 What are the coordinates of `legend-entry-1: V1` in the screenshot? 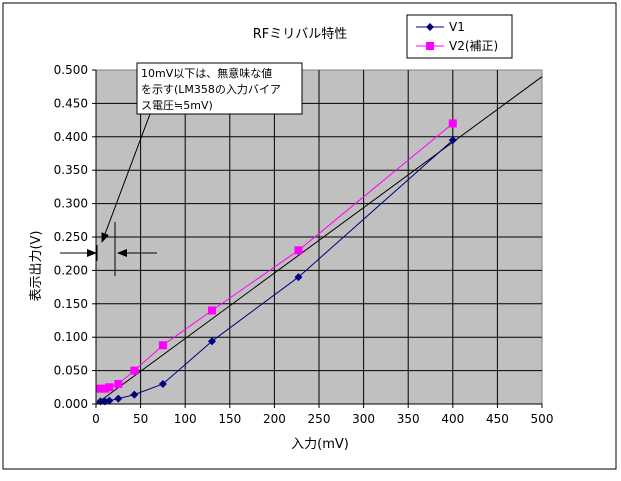 It's located at (440, 27).